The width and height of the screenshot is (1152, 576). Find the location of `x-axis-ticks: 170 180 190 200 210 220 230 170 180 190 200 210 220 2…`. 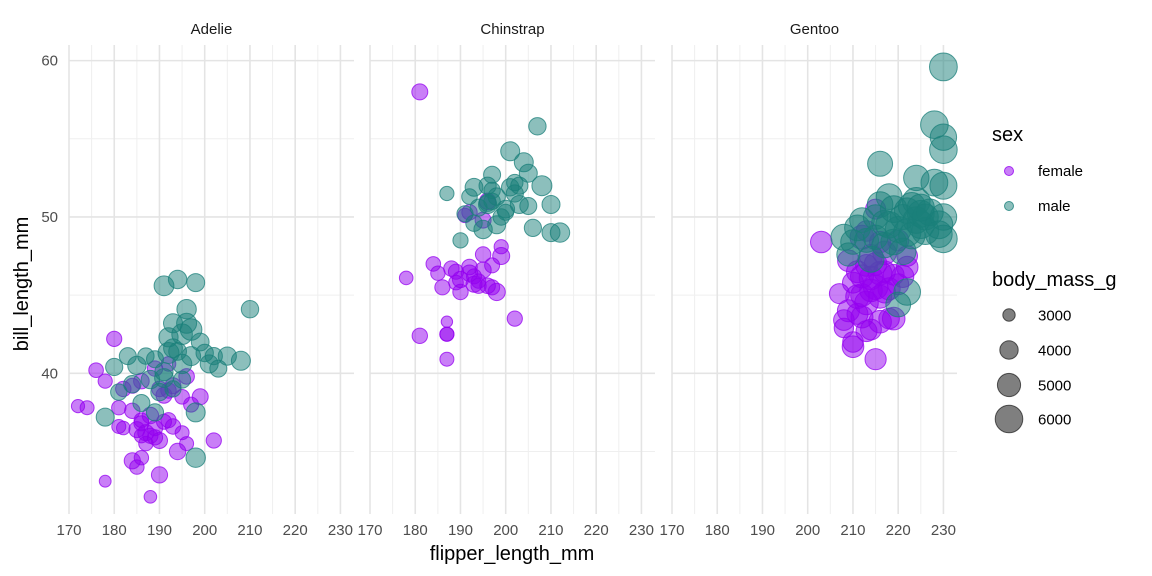

x-axis-ticks: 170 180 190 200 210 220 230 170 180 190 200 210 220 2… is located at coordinates (505, 530).